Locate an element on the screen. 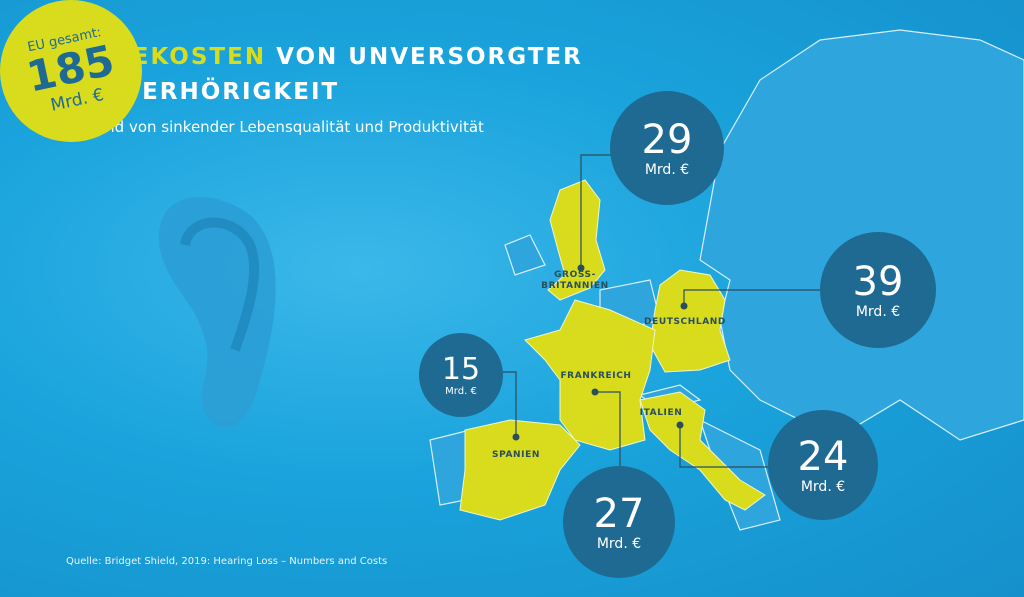 The width and height of the screenshot is (1024, 597). label-spain: SPANIEN is located at coordinates (516, 455).